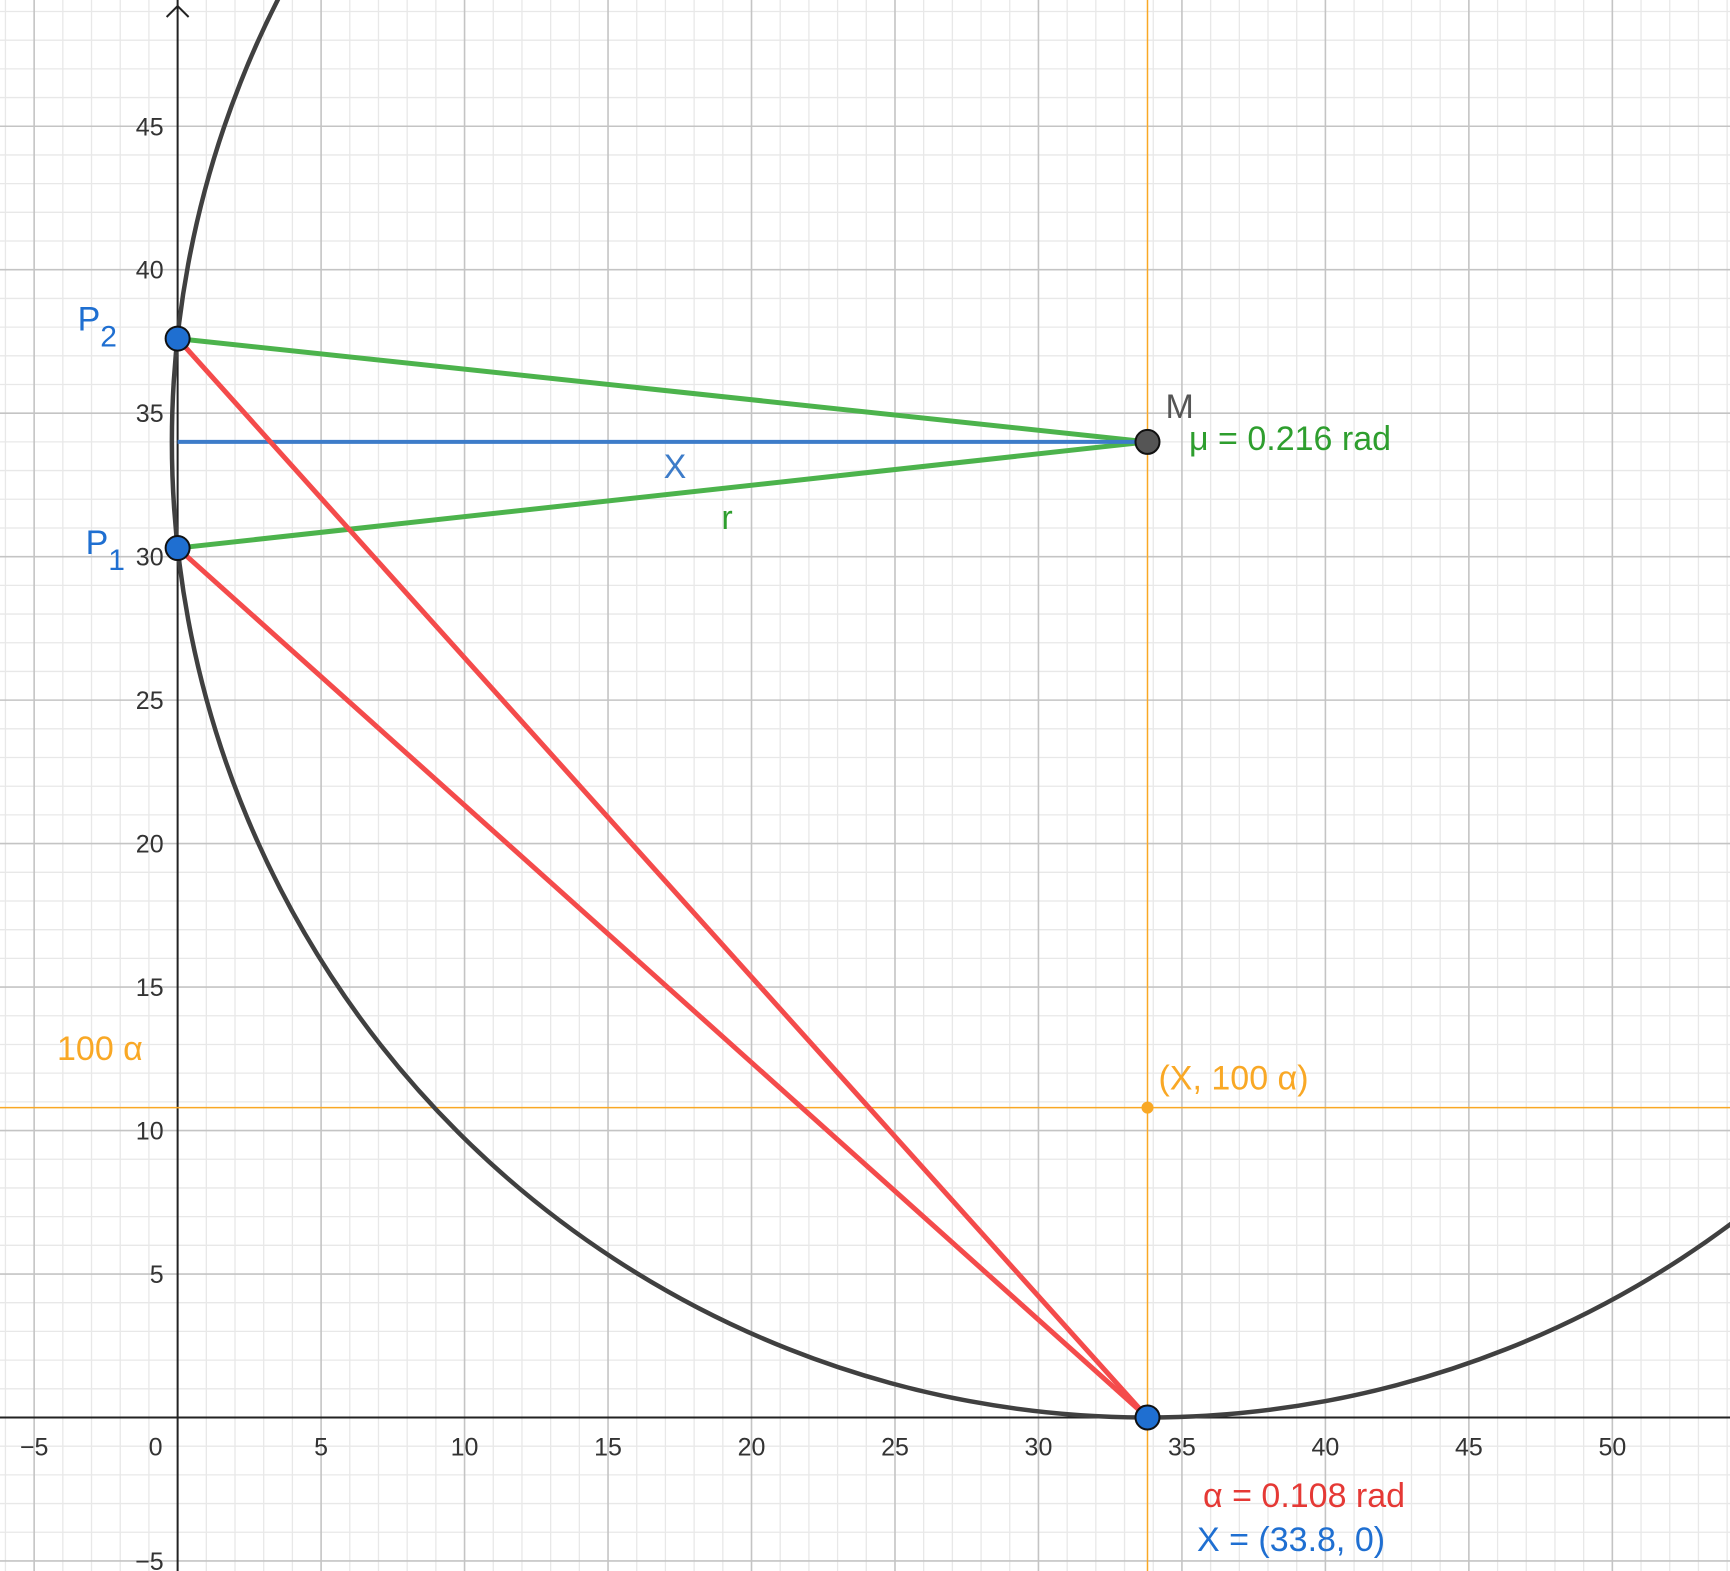 The image size is (1730, 1571). Describe the element at coordinates (150, 701) in the screenshot. I see `y-tick-label: 25` at that location.